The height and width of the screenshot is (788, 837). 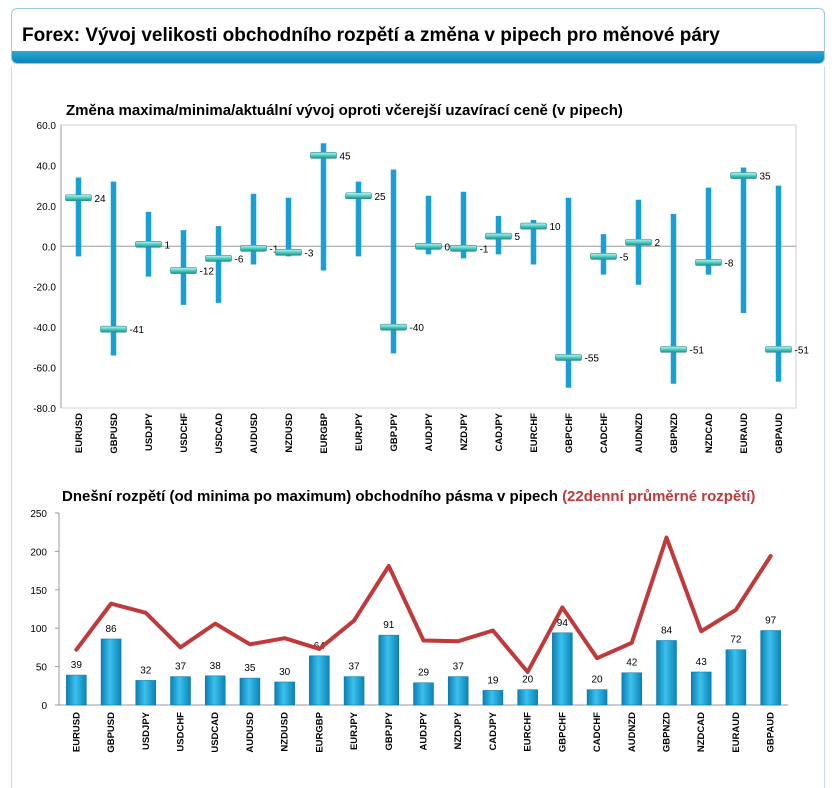 What do you see at coordinates (47, 166) in the screenshot?
I see `chart1-ytick-label: 40.0` at bounding box center [47, 166].